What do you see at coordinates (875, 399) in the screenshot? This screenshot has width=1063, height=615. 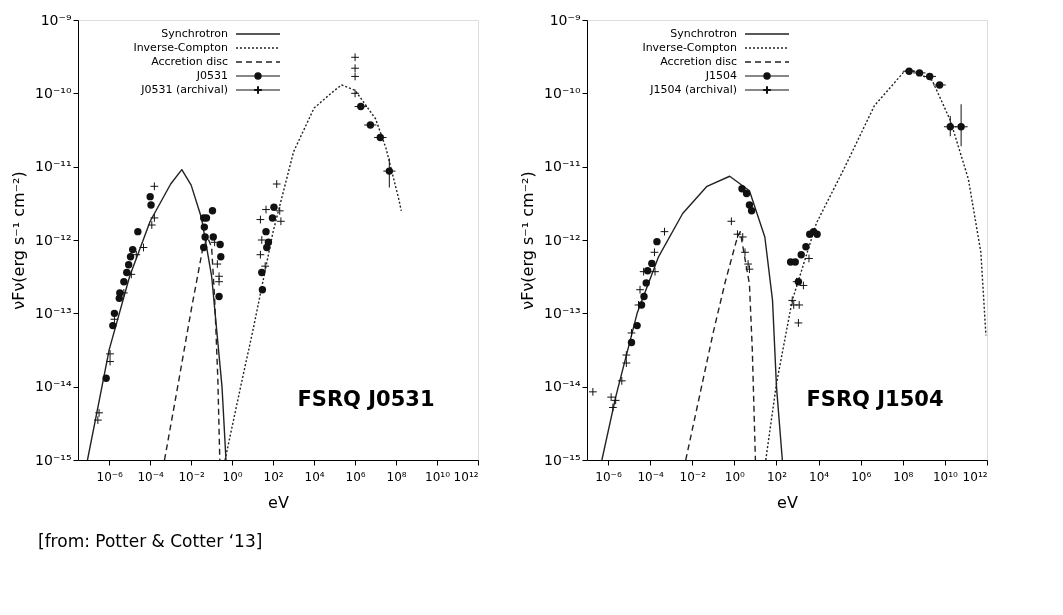 I see `text: FSRQ J1504` at bounding box center [875, 399].